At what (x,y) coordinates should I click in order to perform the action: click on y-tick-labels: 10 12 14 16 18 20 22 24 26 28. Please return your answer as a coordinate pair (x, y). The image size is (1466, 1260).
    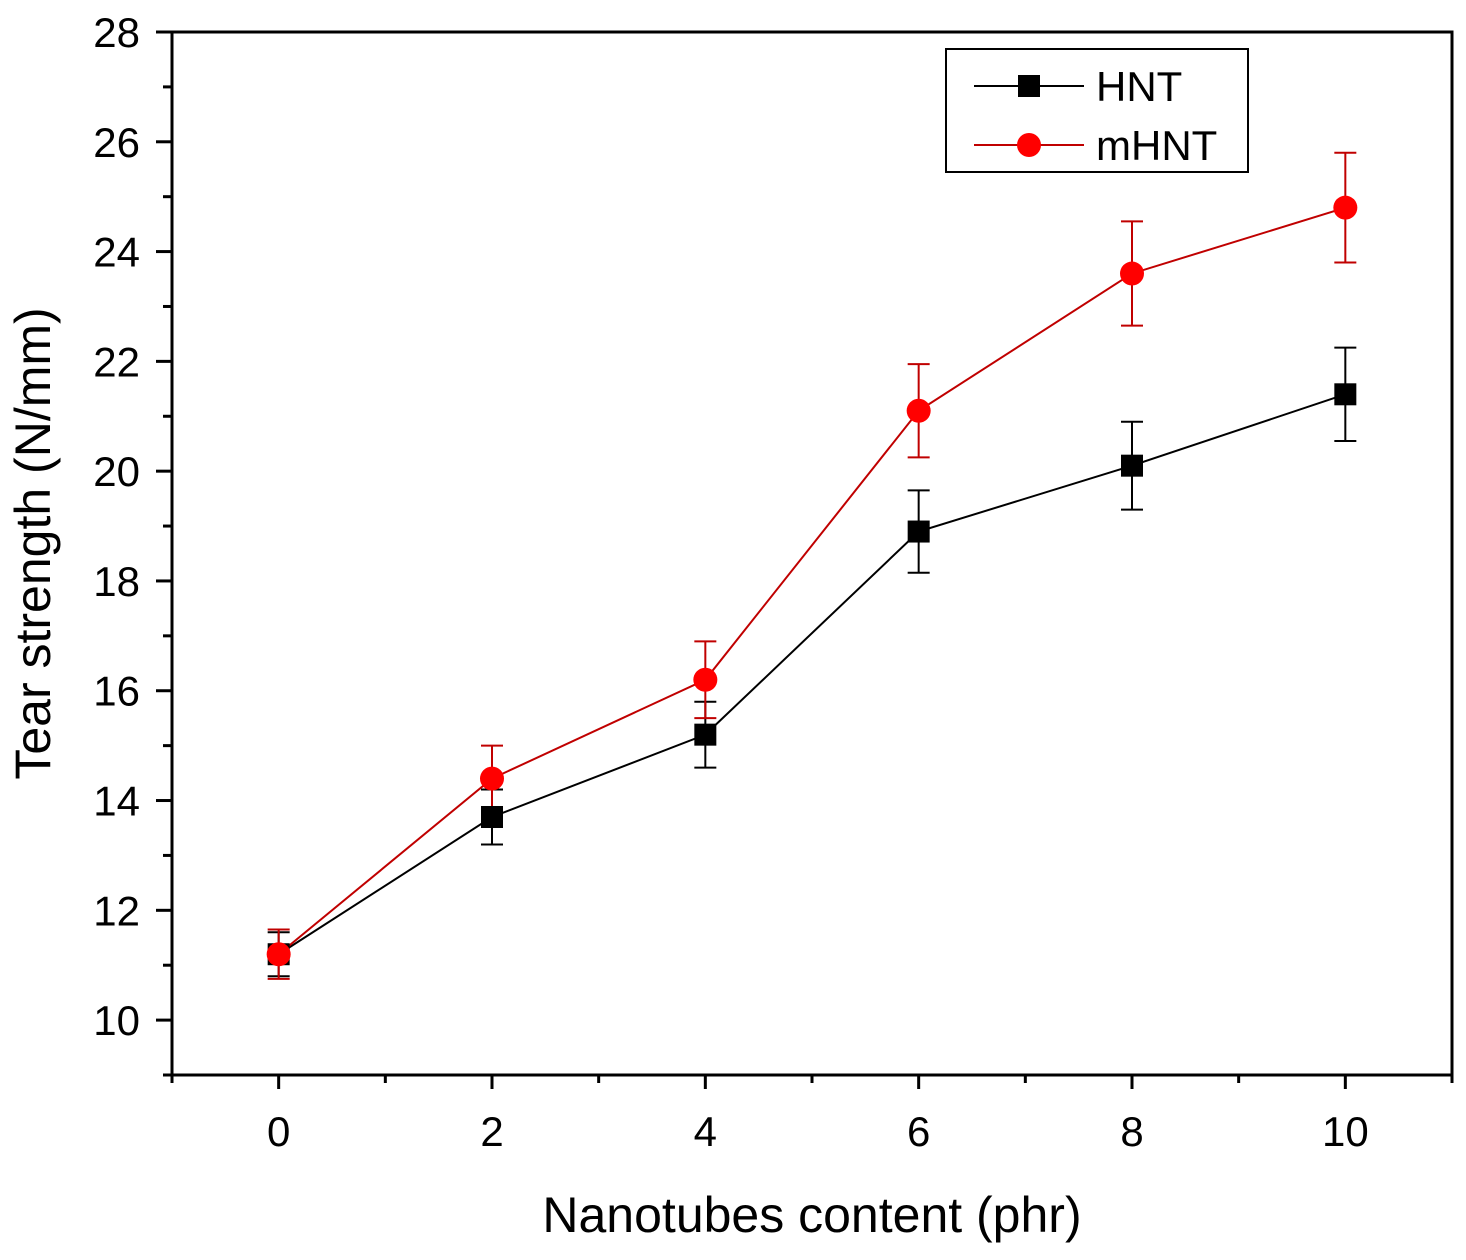
    Looking at the image, I should click on (116, 526).